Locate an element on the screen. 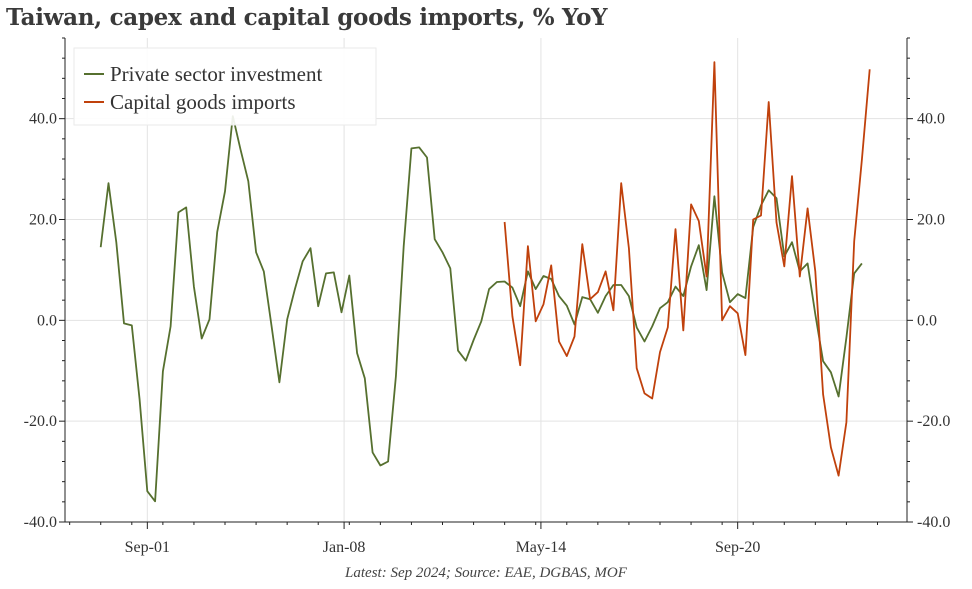  y-tick-label-right: 20.0 is located at coordinates (931, 220).